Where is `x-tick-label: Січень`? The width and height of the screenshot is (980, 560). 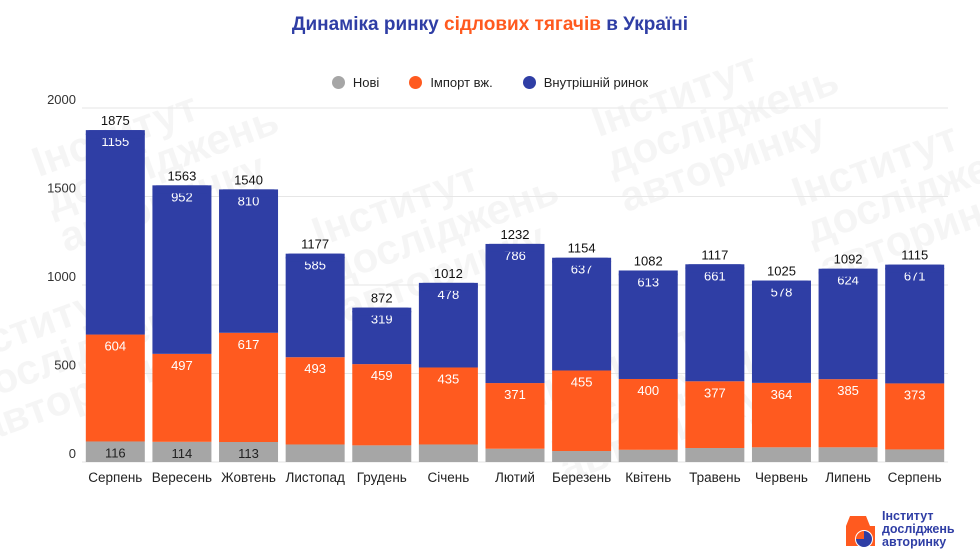
x-tick-label: Січень is located at coordinates (448, 477).